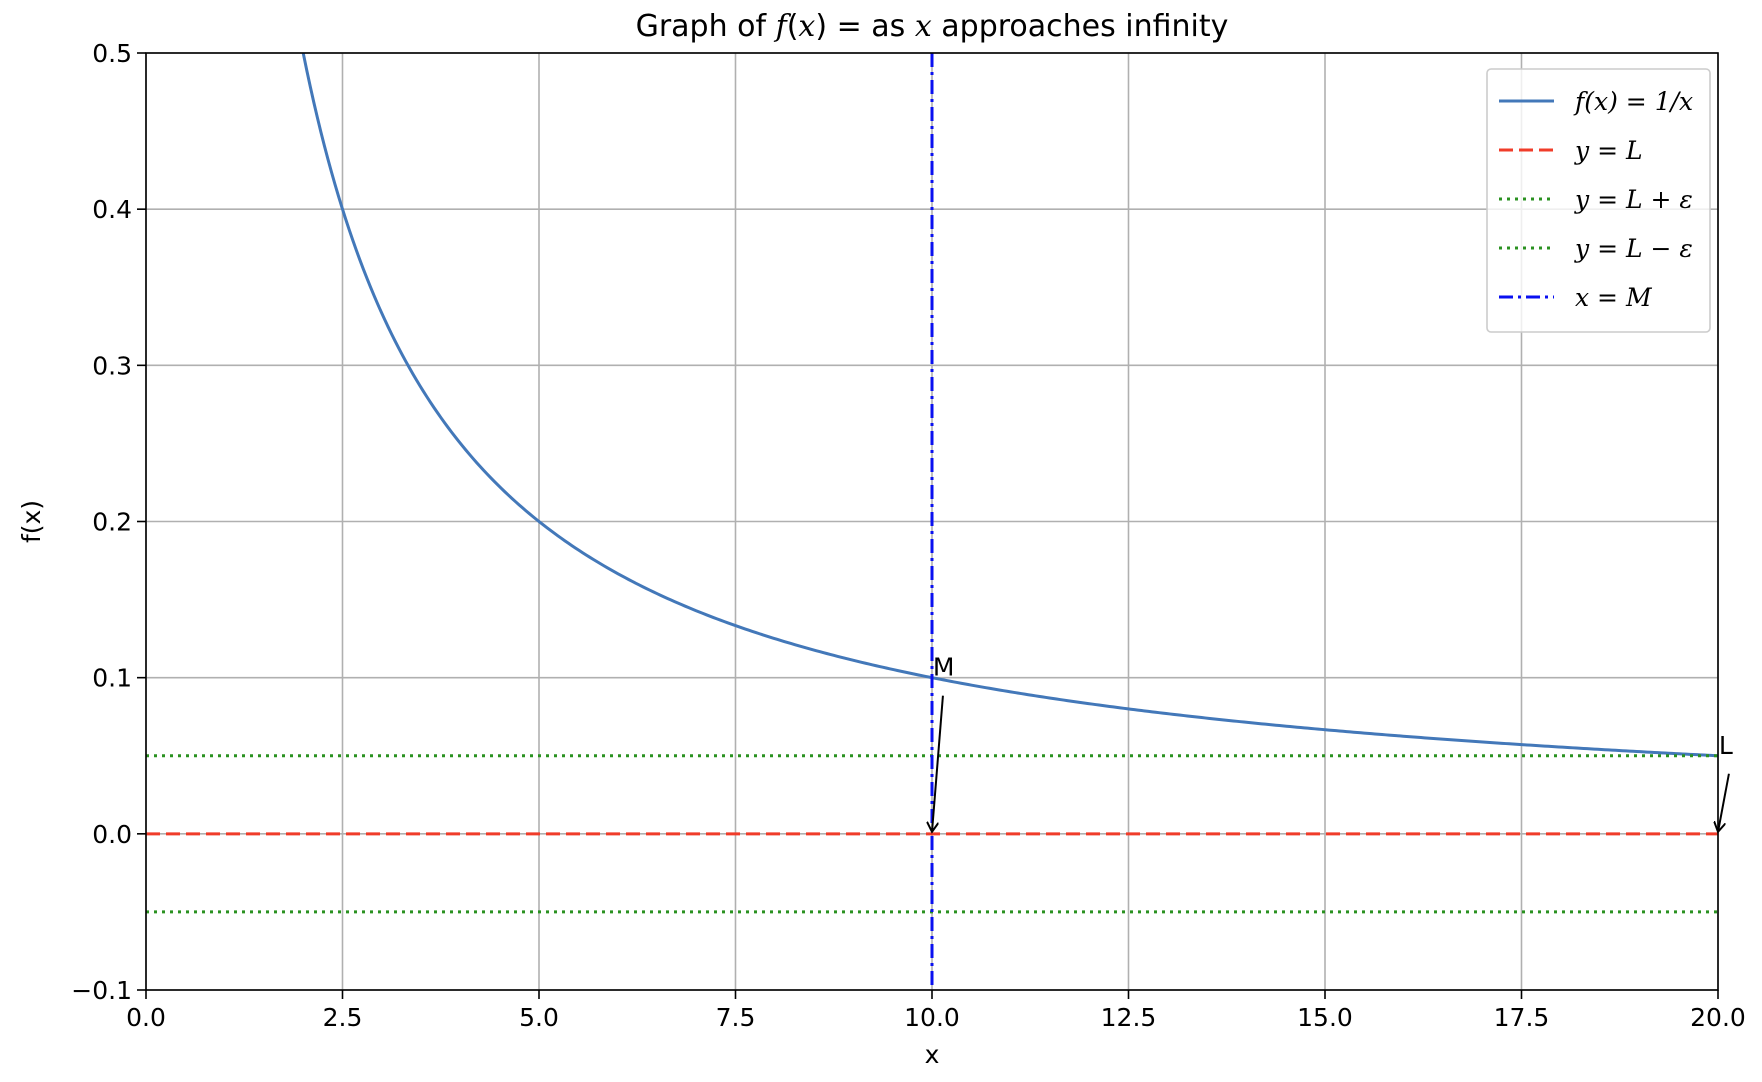 This screenshot has width=1762, height=1082. I want to click on y-tick-label: 0.0, so click(112, 834).